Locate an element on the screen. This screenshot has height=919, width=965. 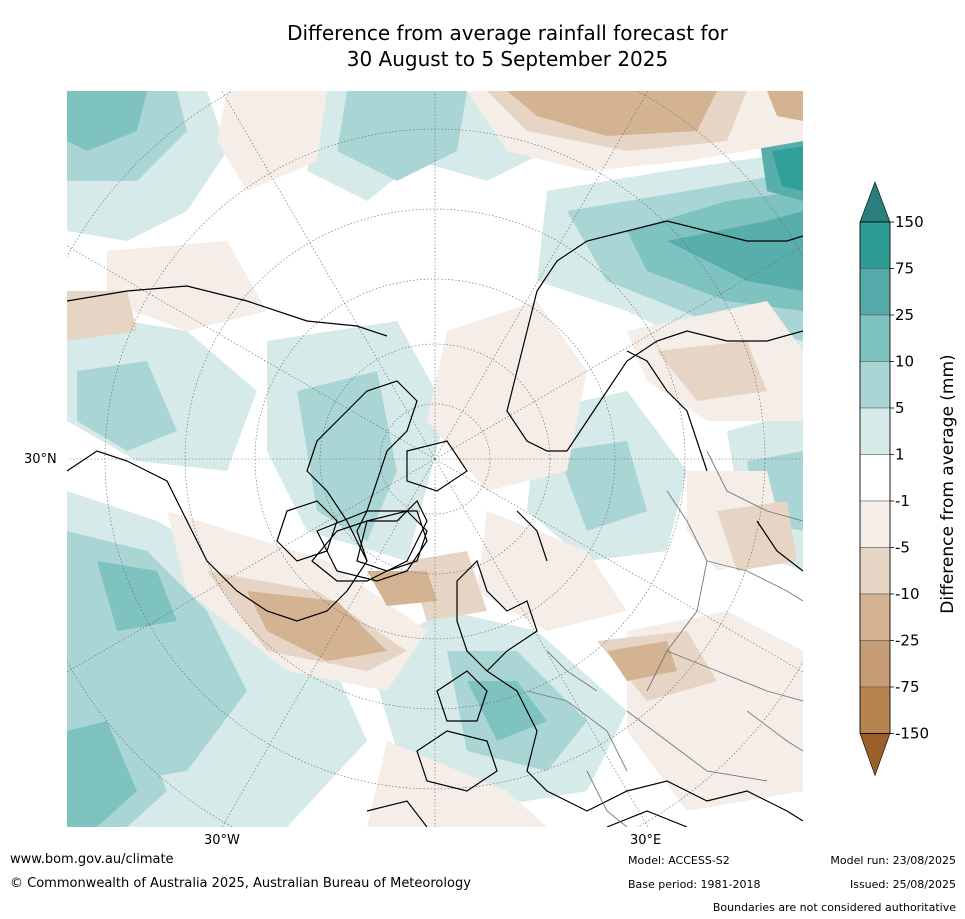
colorbar-tick-label: -25 is located at coordinates (907, 641).